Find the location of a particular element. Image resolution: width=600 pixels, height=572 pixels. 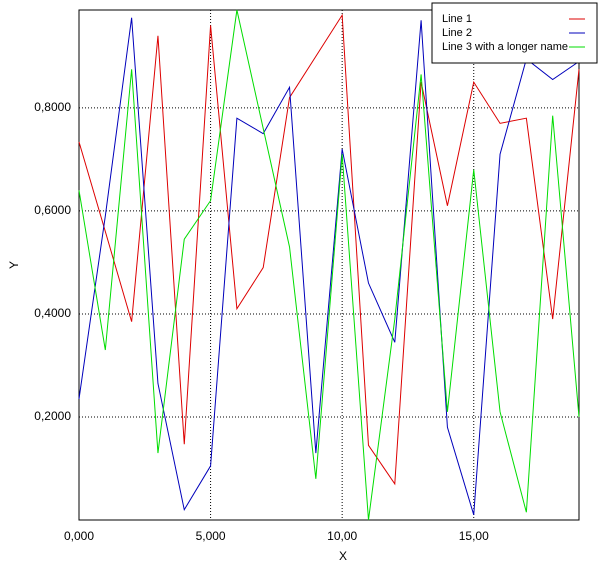

y-tick-label: 0,6000 is located at coordinates (52, 210).